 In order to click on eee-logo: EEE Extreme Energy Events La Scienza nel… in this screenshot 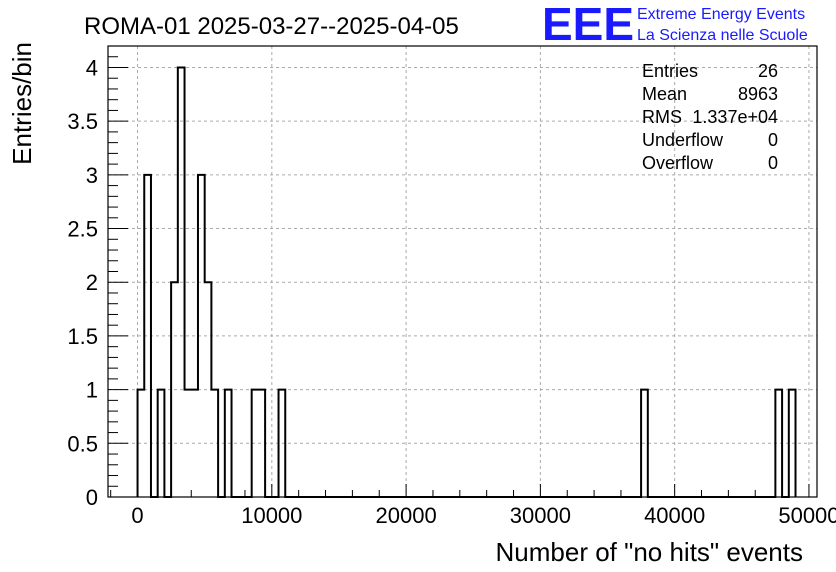, I will do `click(675, 25)`.